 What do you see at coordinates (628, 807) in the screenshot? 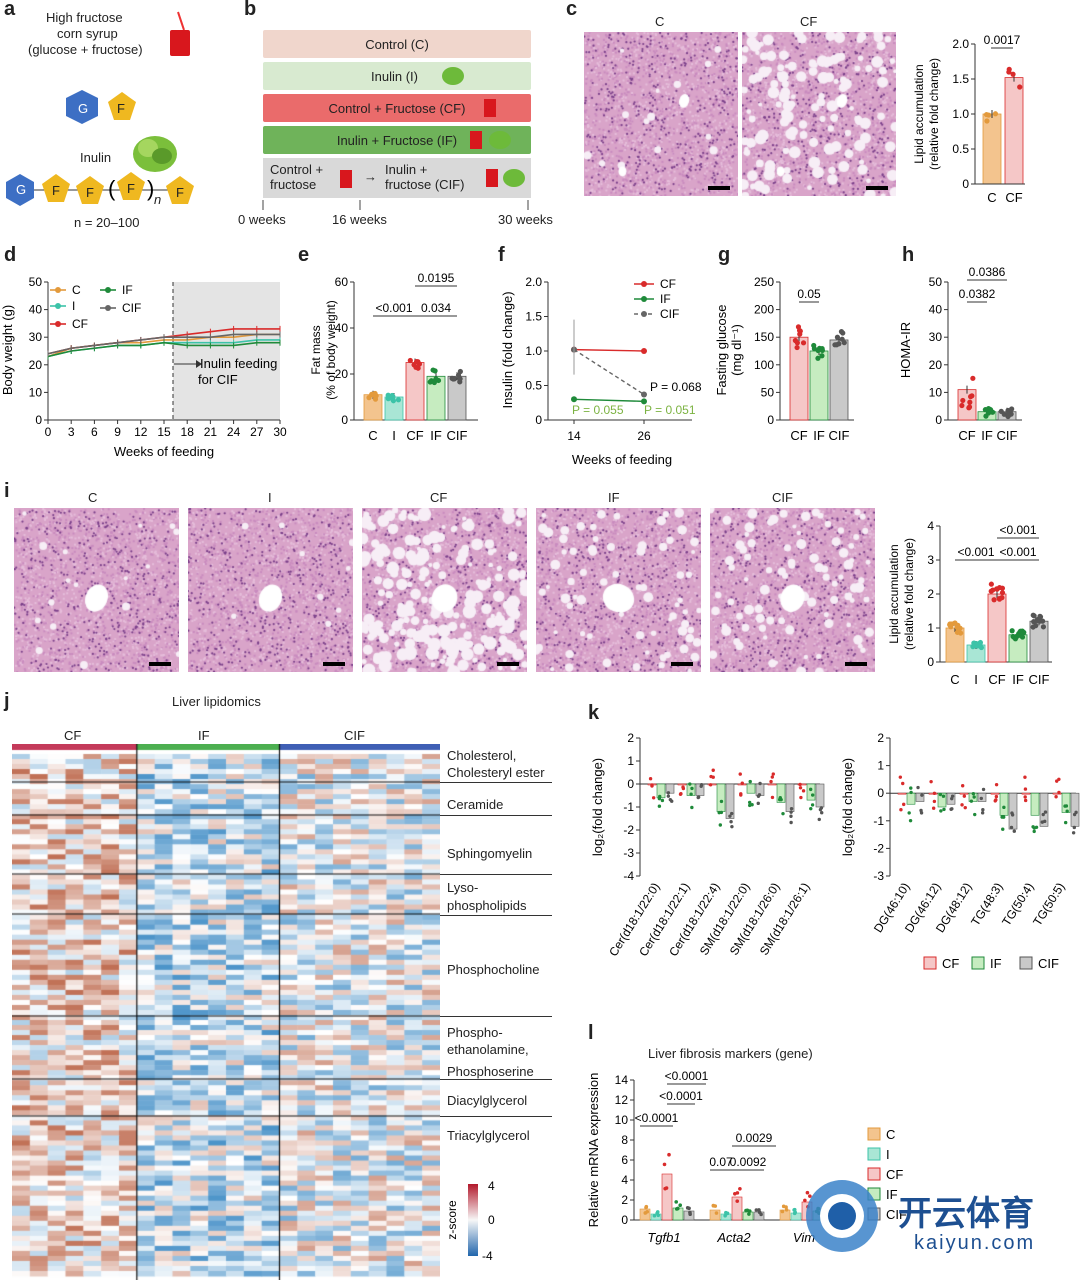
I see `y-tick-label: -1` at bounding box center [628, 807].